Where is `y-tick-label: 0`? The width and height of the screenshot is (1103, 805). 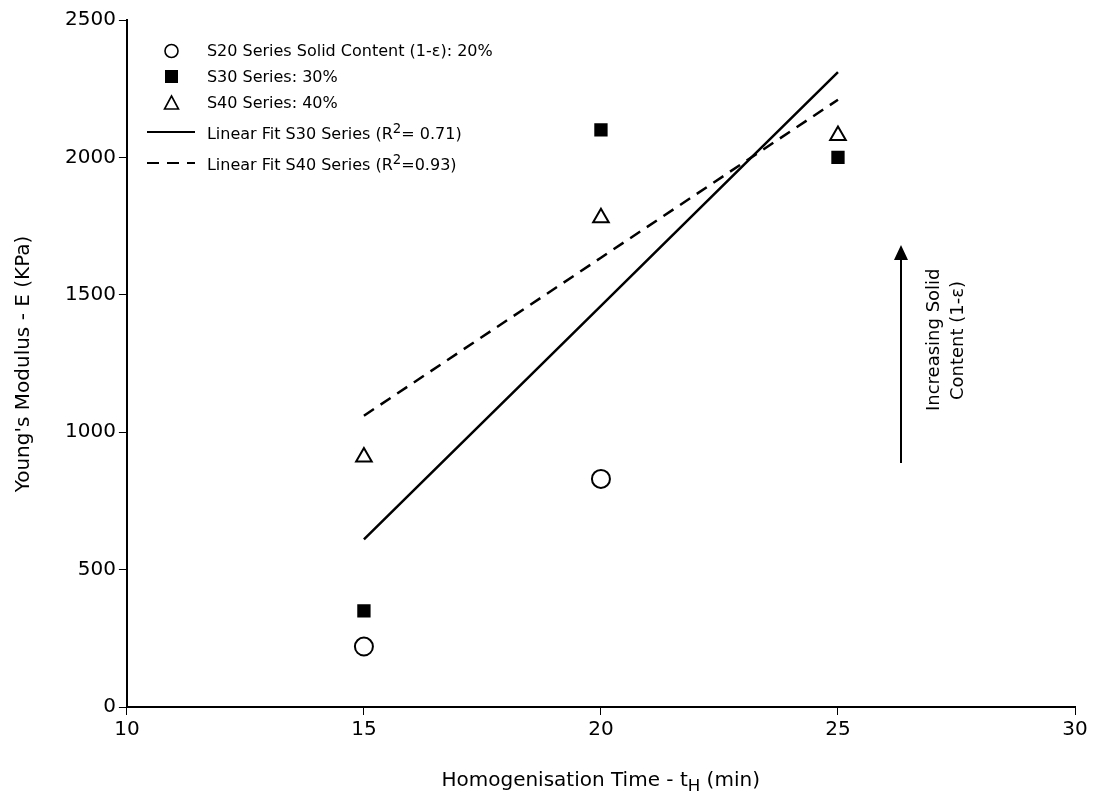 y-tick-label: 0 is located at coordinates (109, 705).